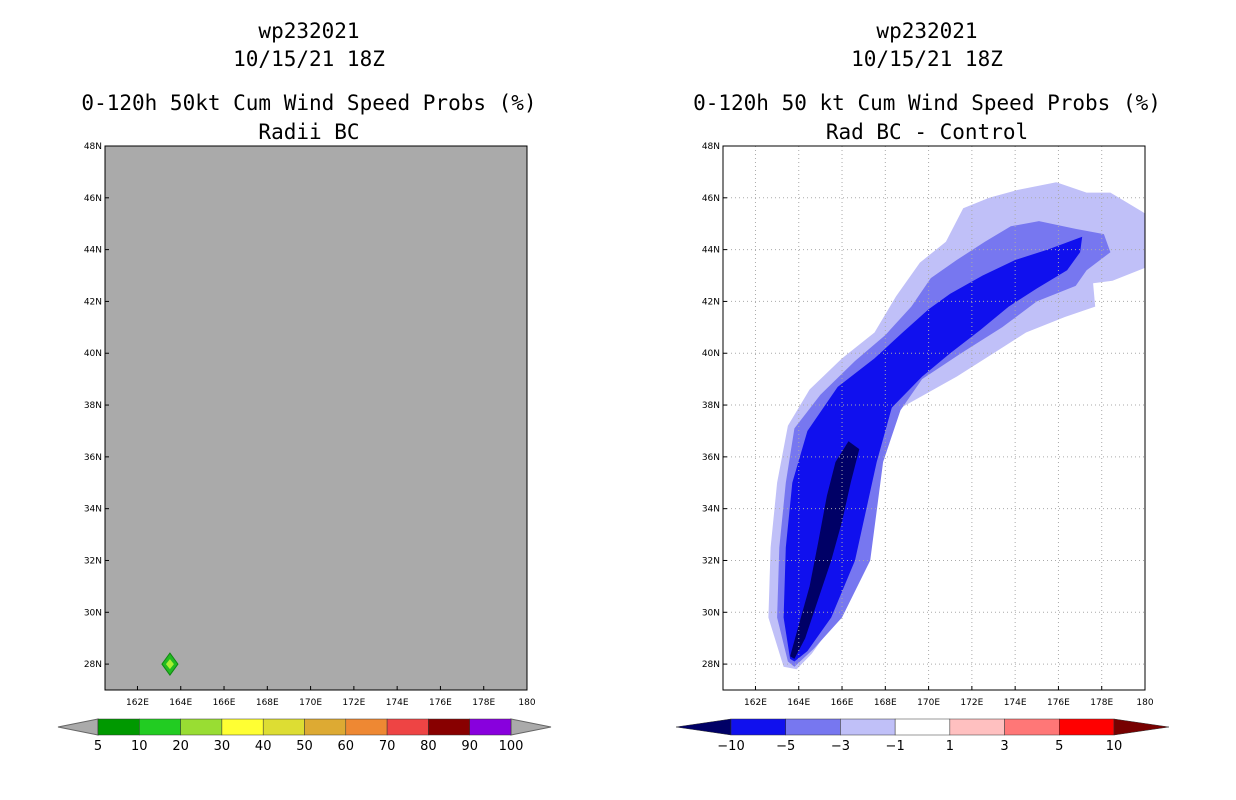 The image size is (1236, 800). Describe the element at coordinates (895, 746) in the screenshot. I see `colorbar-label: −1` at that location.